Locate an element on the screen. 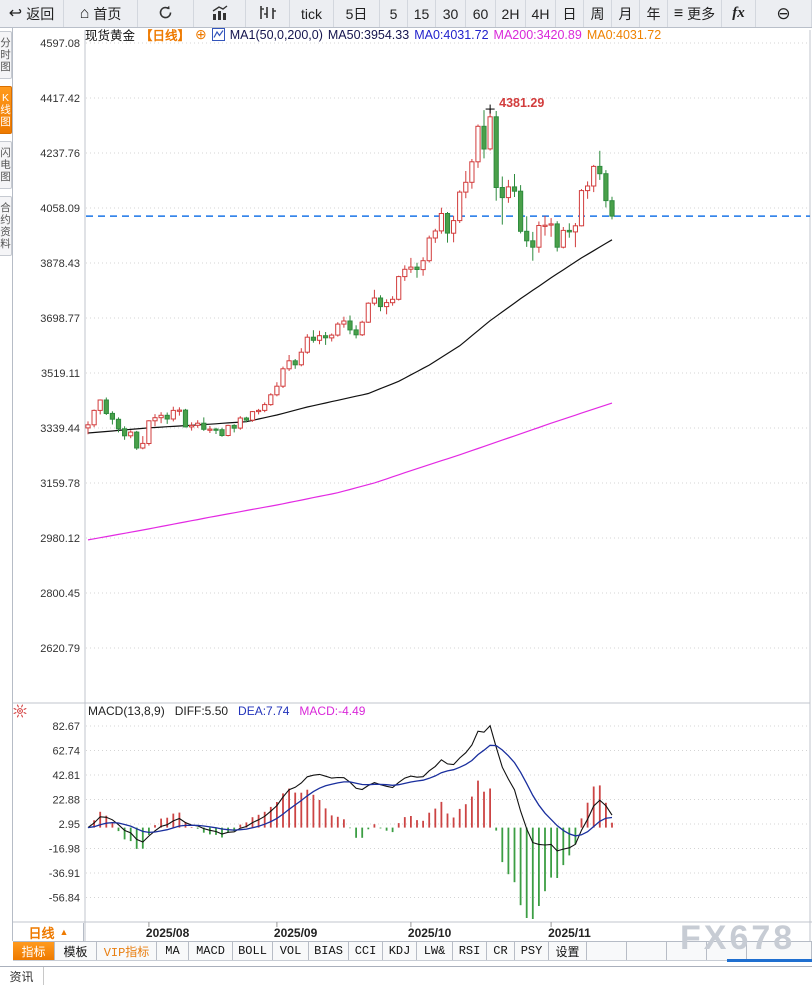  period-tag: 【日线】 is located at coordinates (165, 36).